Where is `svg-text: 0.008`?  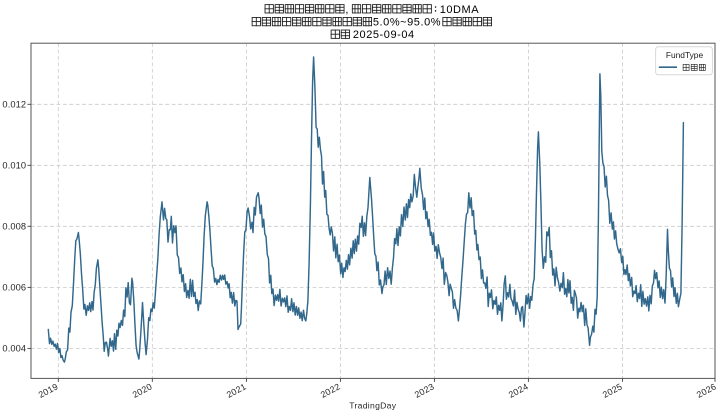
svg-text: 0.008 is located at coordinates (14, 227).